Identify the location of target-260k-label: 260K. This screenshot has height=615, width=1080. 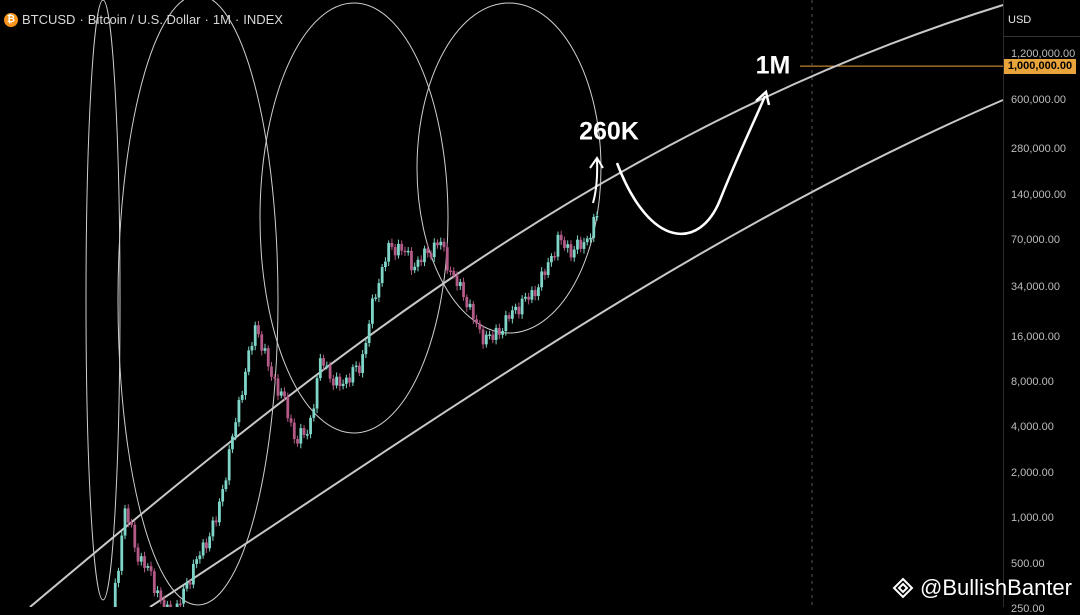
(609, 131).